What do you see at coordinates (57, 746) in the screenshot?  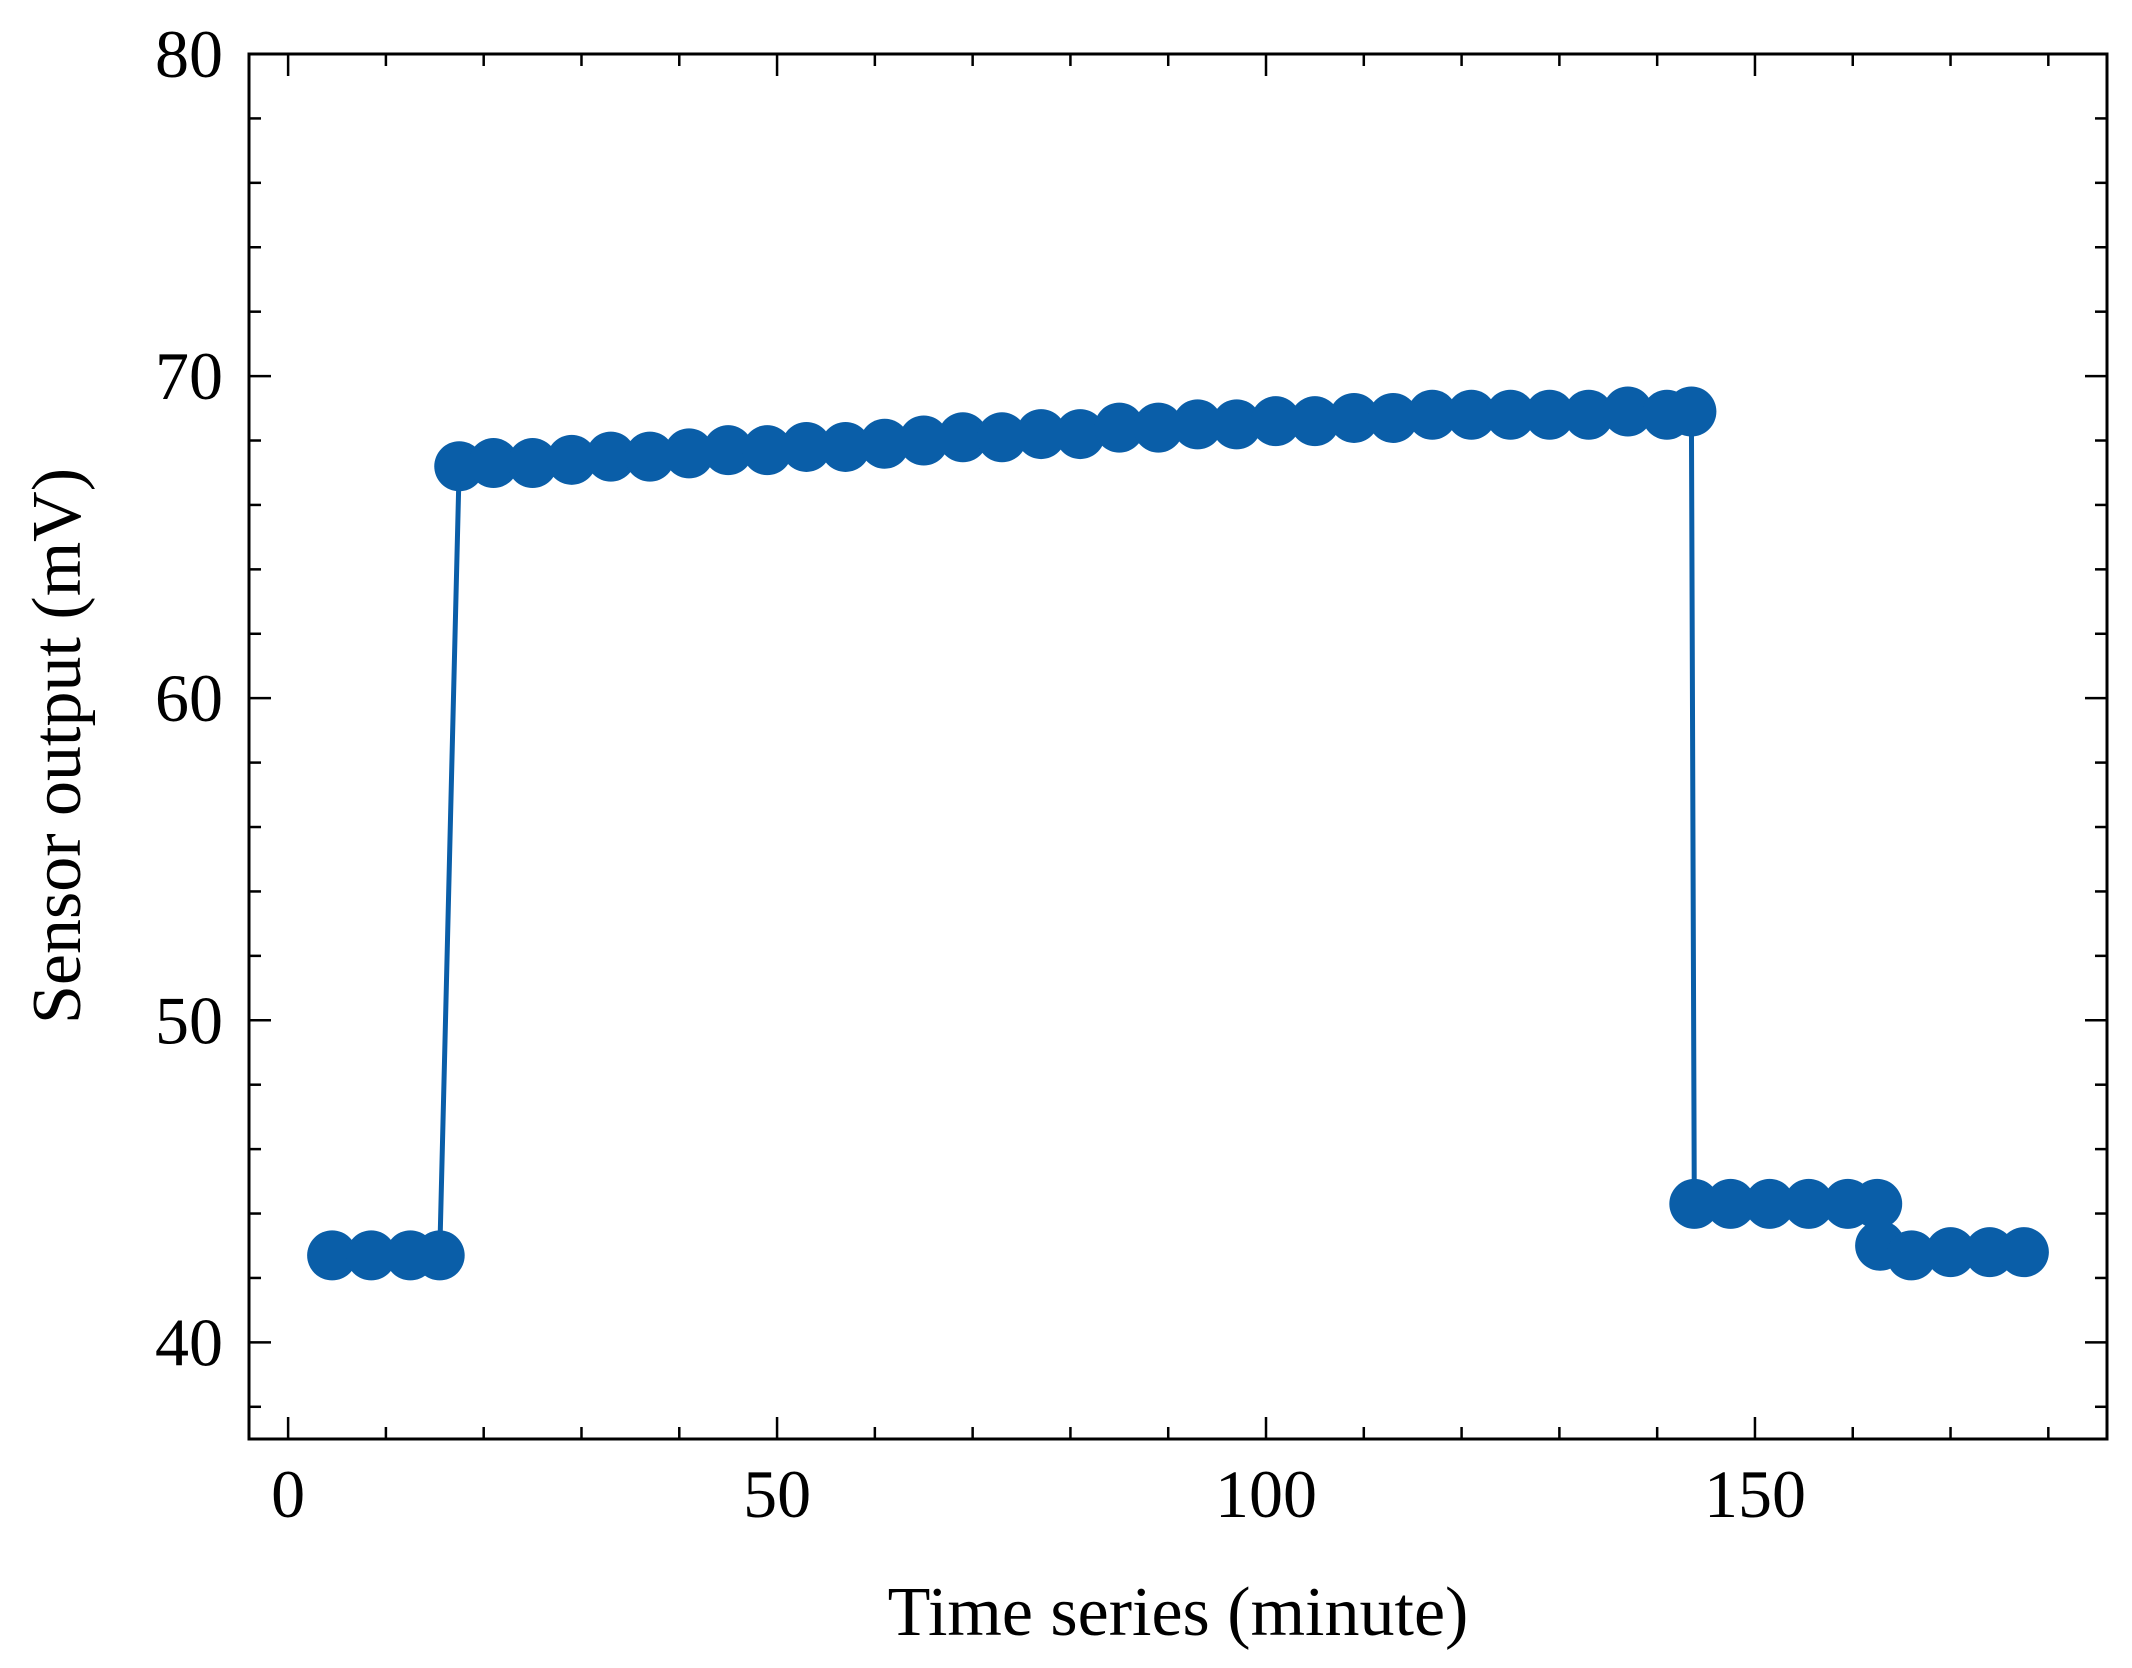 I see `y-axis-label: Sensor output (mV)` at bounding box center [57, 746].